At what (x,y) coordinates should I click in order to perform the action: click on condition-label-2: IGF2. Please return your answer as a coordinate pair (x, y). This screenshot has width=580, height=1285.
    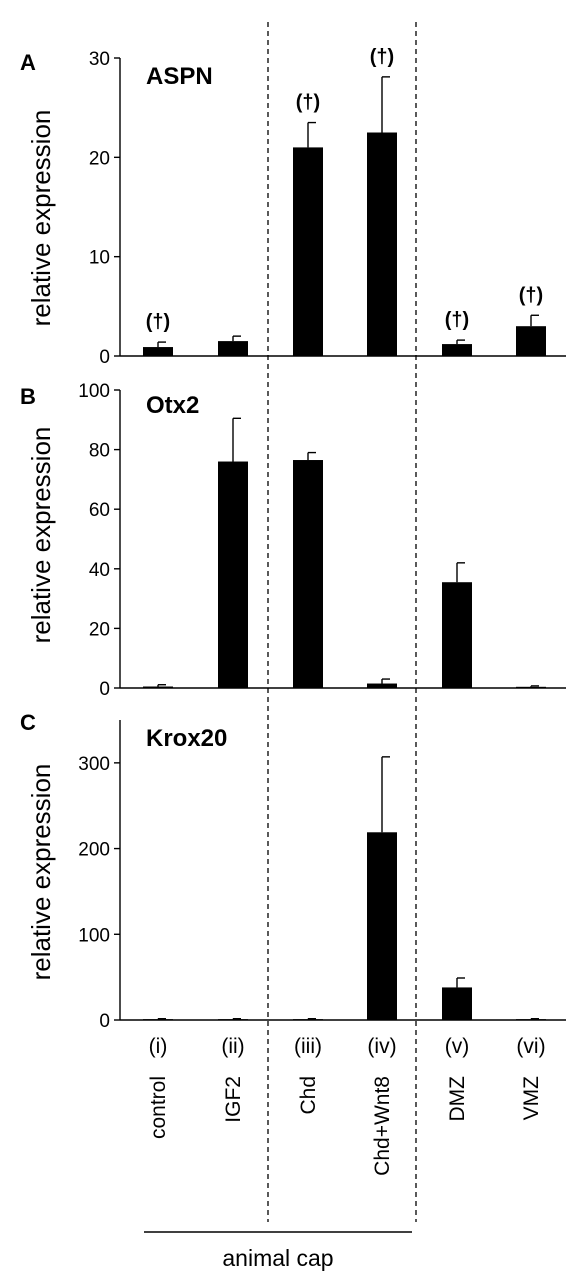
    Looking at the image, I should click on (233, 1099).